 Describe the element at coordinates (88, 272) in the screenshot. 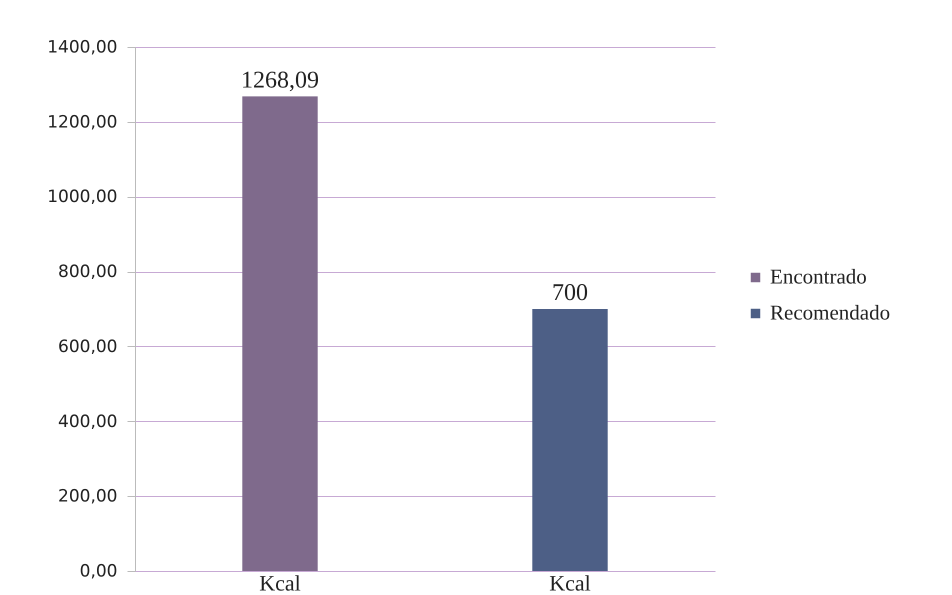

I see `y-tick-label: 800,00` at that location.